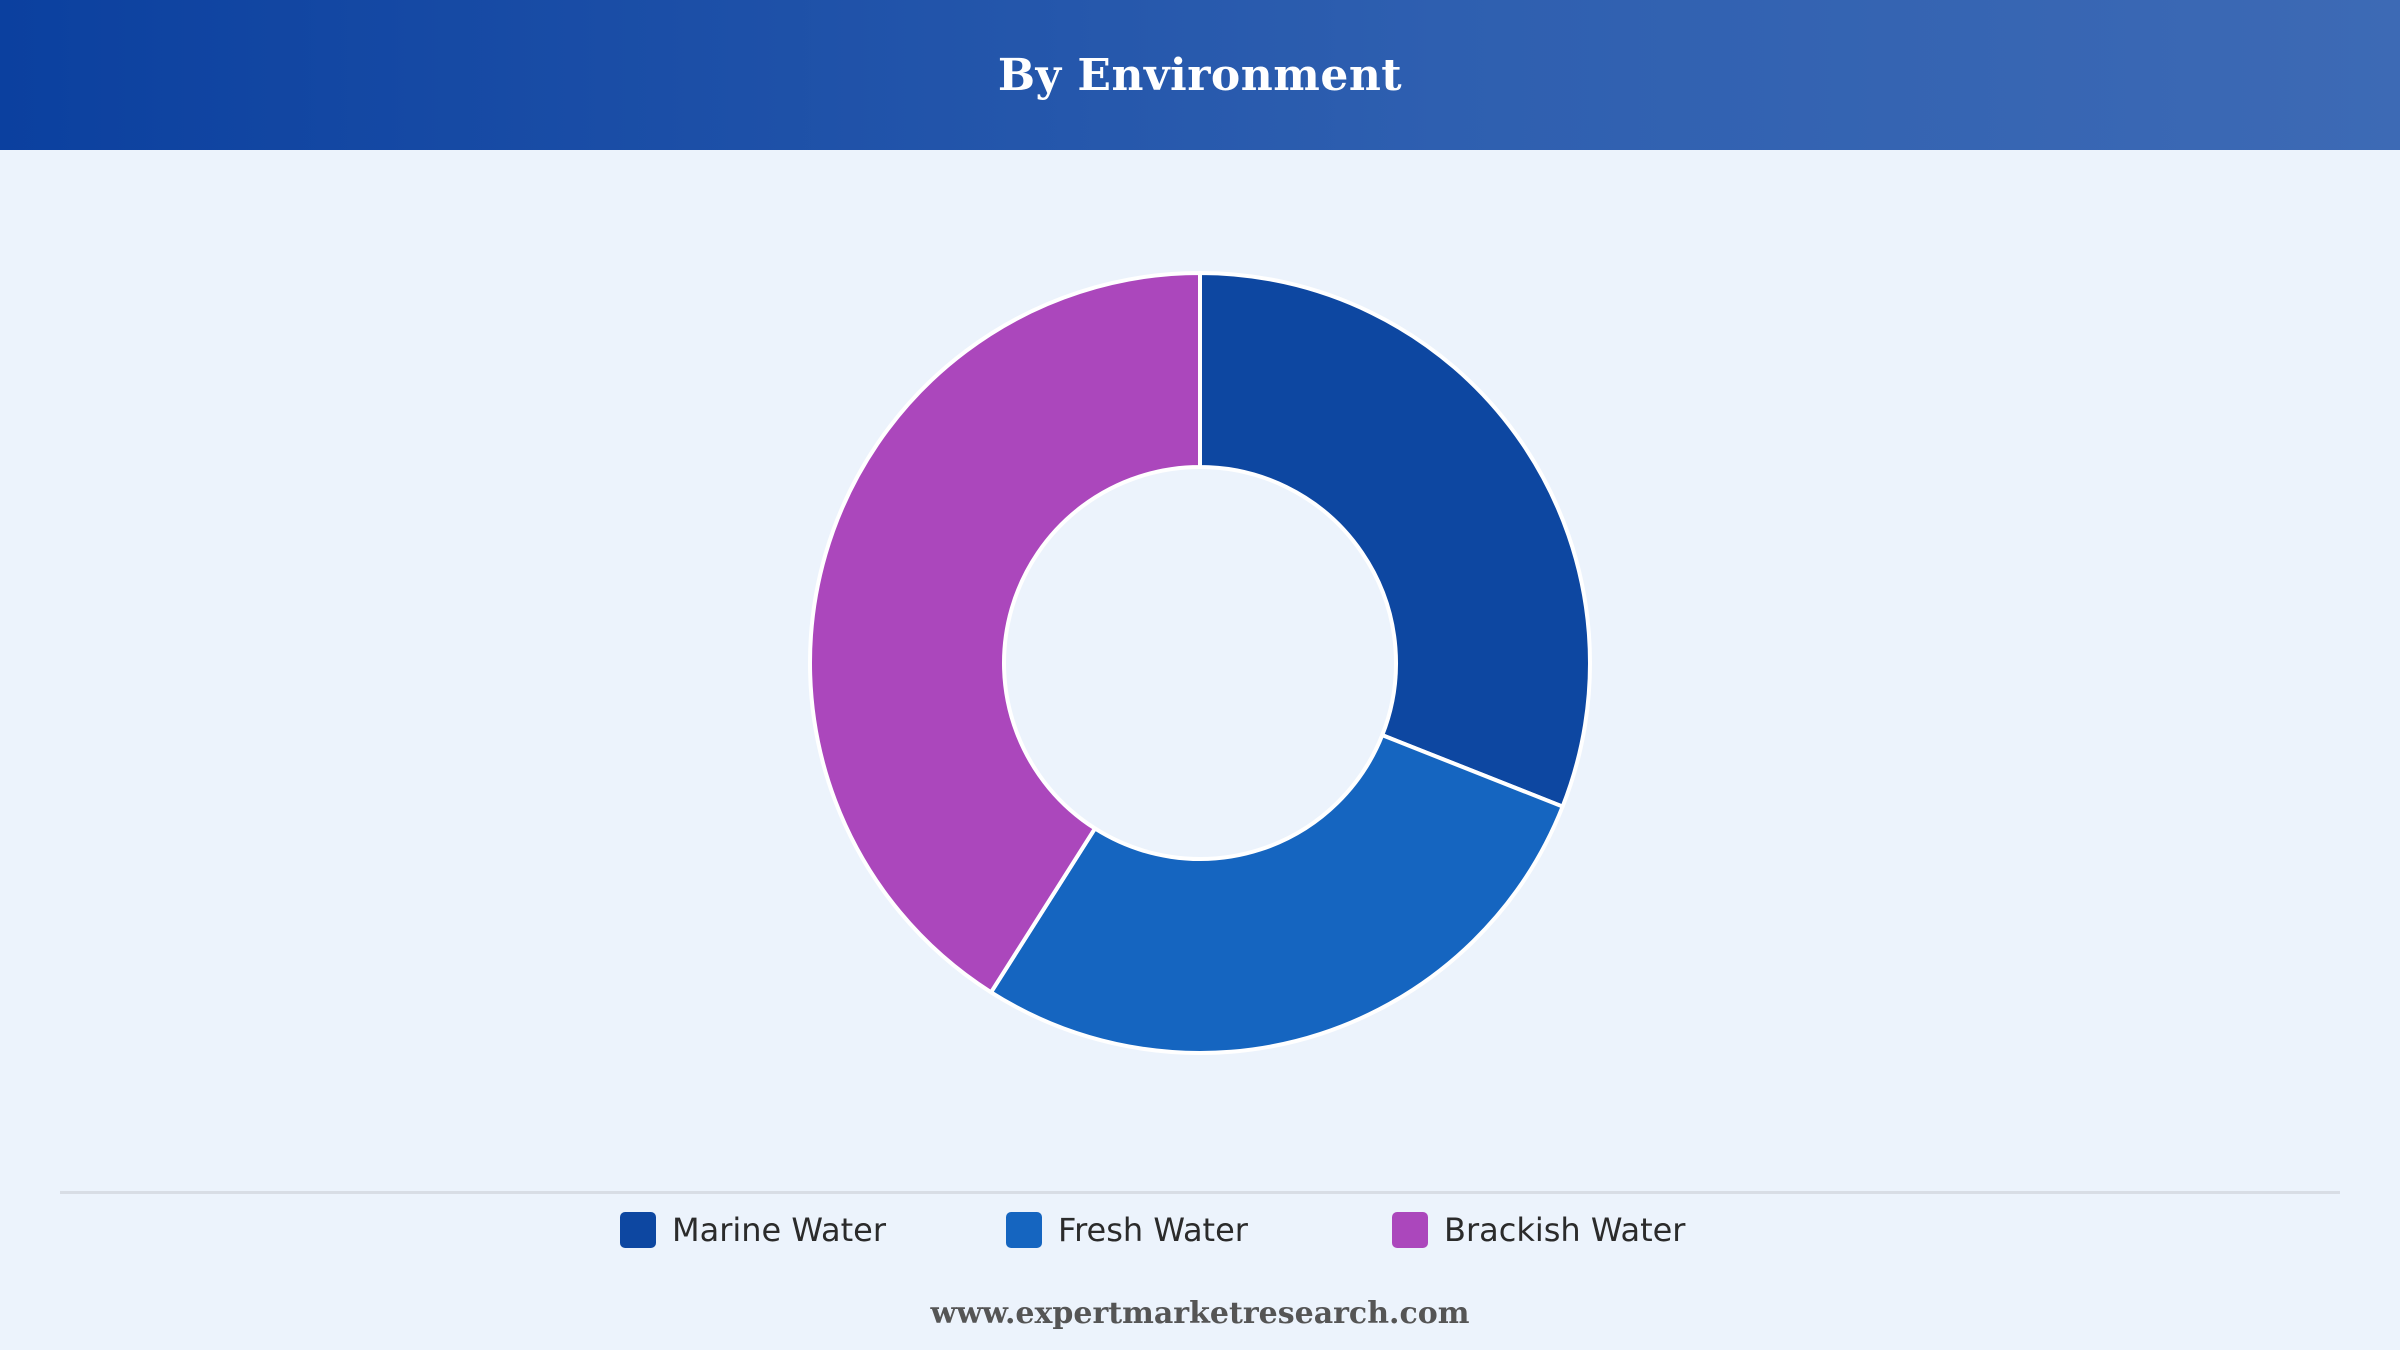 Image resolution: width=2400 pixels, height=1350 pixels. What do you see at coordinates (1153, 1230) in the screenshot?
I see `legend-label-fresh-water: Fresh Water` at bounding box center [1153, 1230].